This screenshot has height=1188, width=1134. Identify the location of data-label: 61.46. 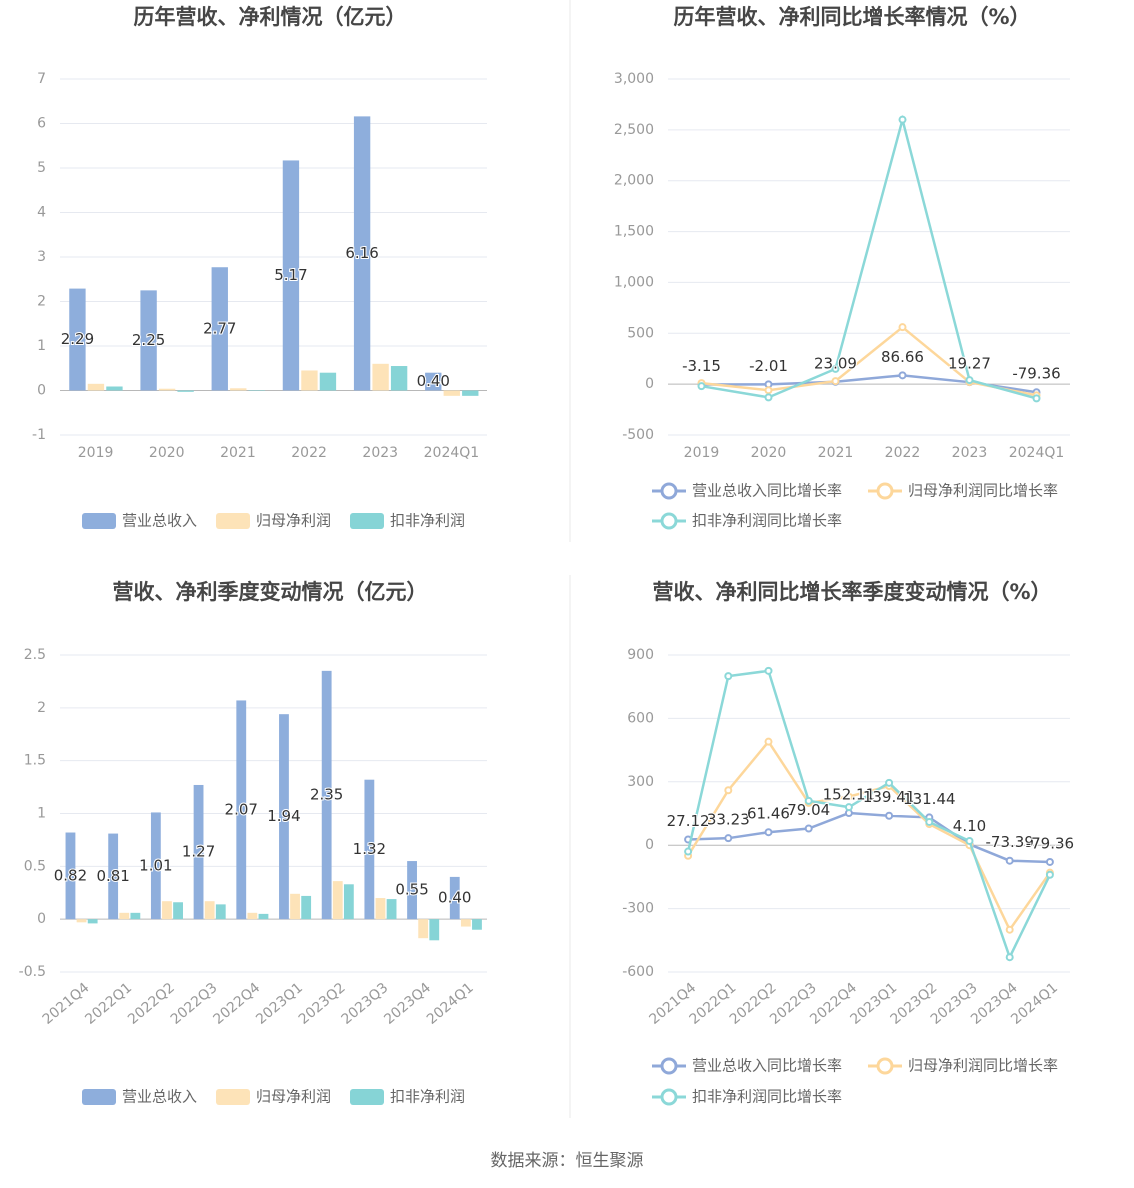
(768, 814).